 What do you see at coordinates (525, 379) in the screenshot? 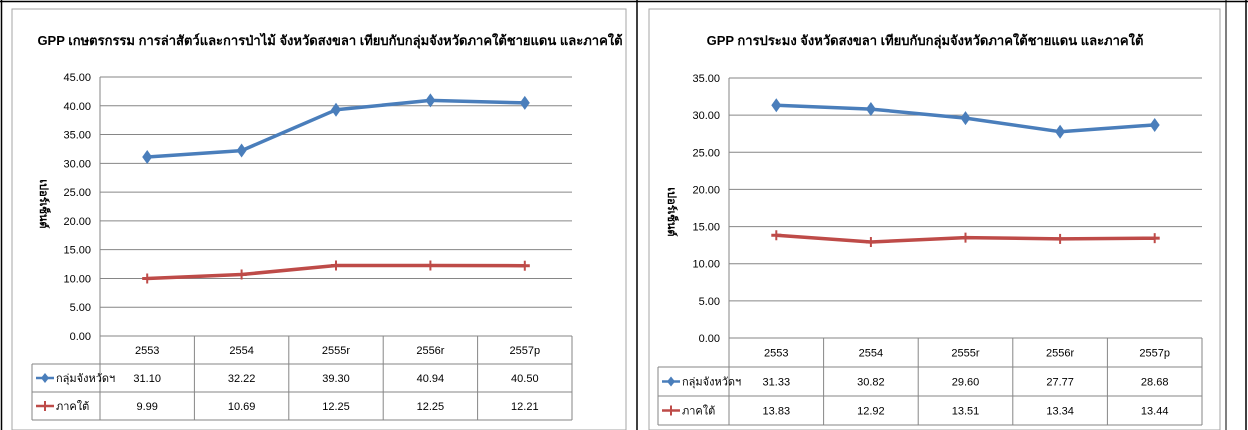
I see `data-table-value: 40.50` at bounding box center [525, 379].